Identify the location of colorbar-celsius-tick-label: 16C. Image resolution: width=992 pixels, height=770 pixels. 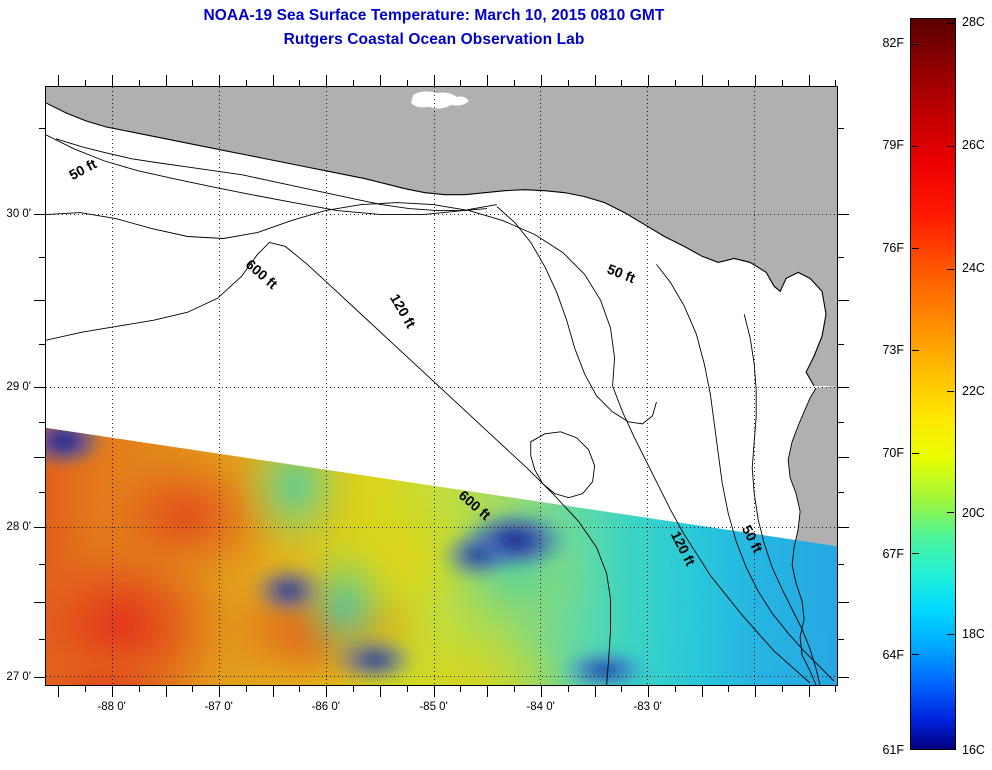
(973, 750).